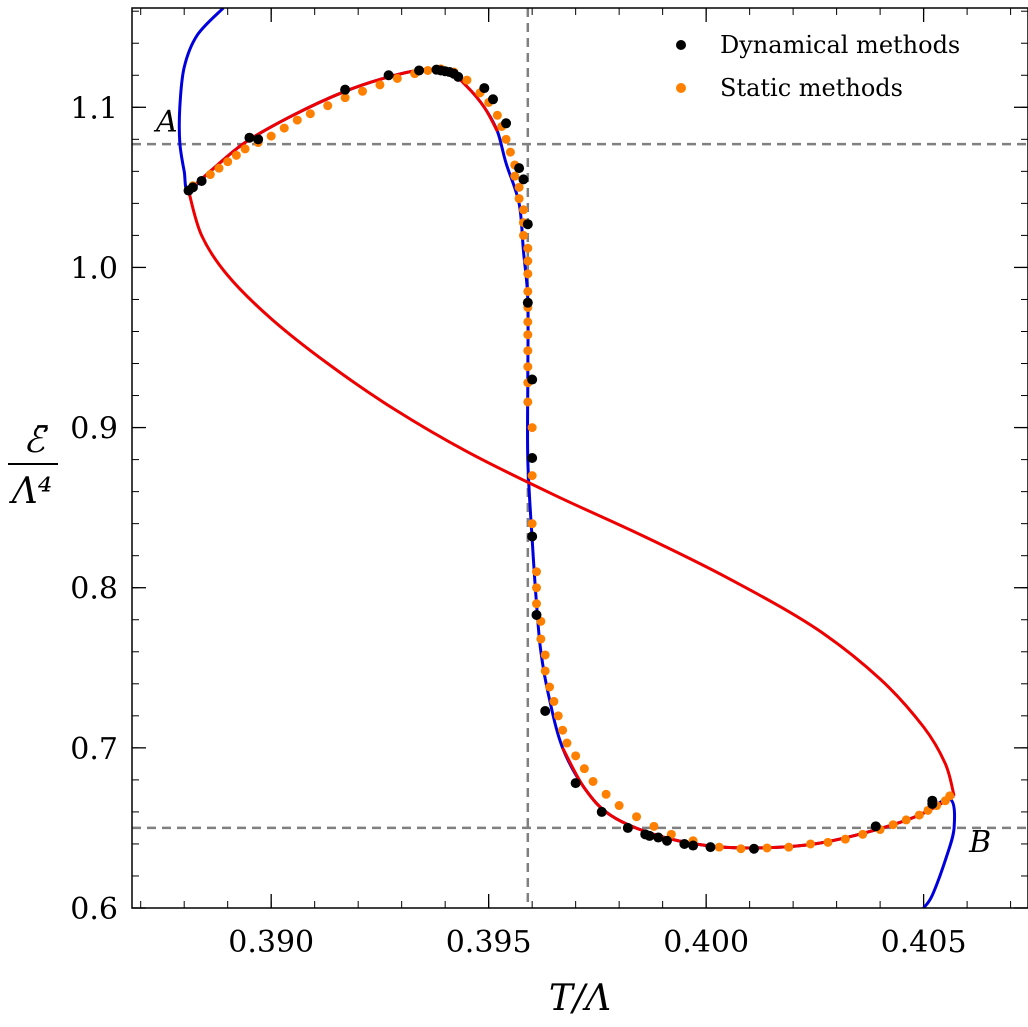  What do you see at coordinates (681, 88) in the screenshot?
I see `legend-marker-static` at bounding box center [681, 88].